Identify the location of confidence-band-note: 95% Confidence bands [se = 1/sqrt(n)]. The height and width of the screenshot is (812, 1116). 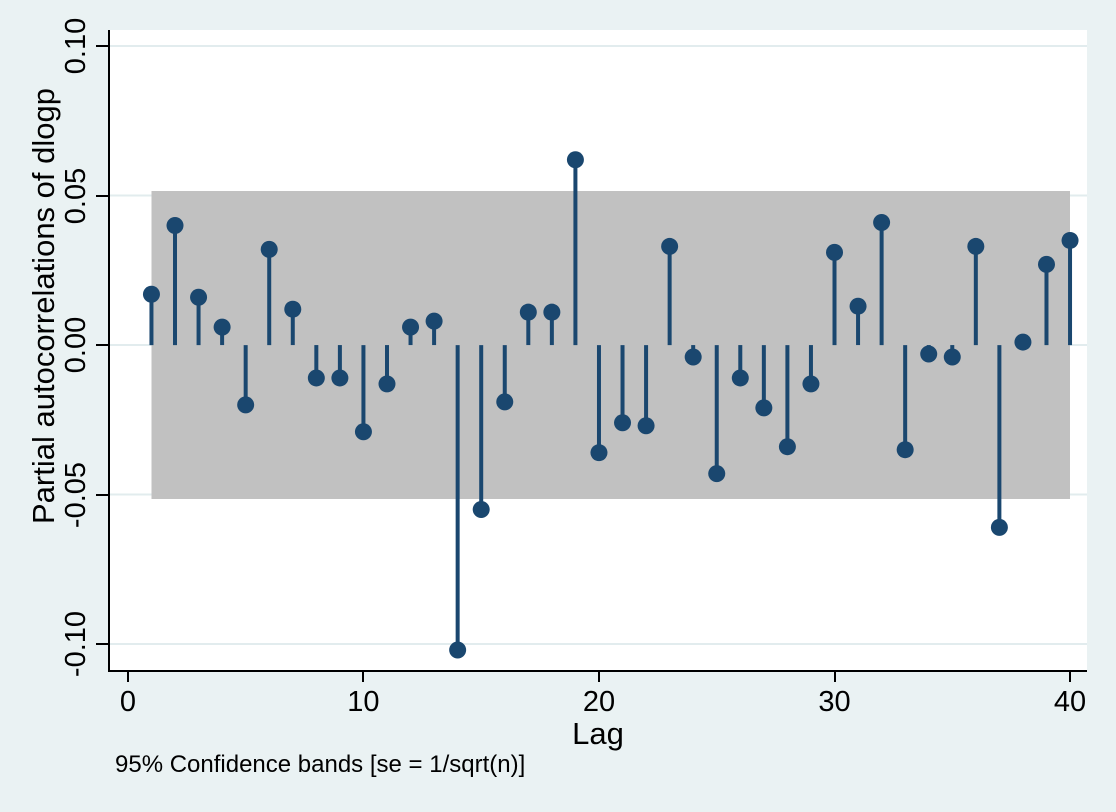
(320, 764).